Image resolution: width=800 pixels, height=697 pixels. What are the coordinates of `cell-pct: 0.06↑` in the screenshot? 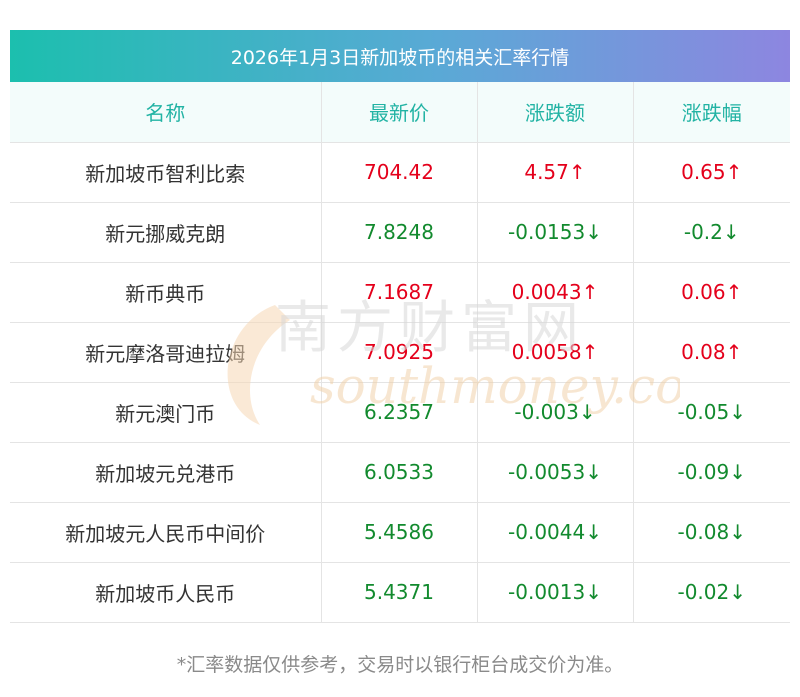 It's located at (711, 292).